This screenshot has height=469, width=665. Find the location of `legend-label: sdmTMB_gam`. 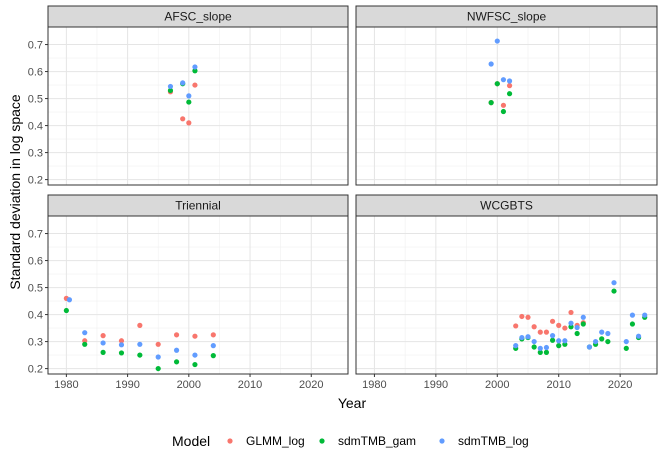

legend-label: sdmTMB_gam is located at coordinates (377, 441).